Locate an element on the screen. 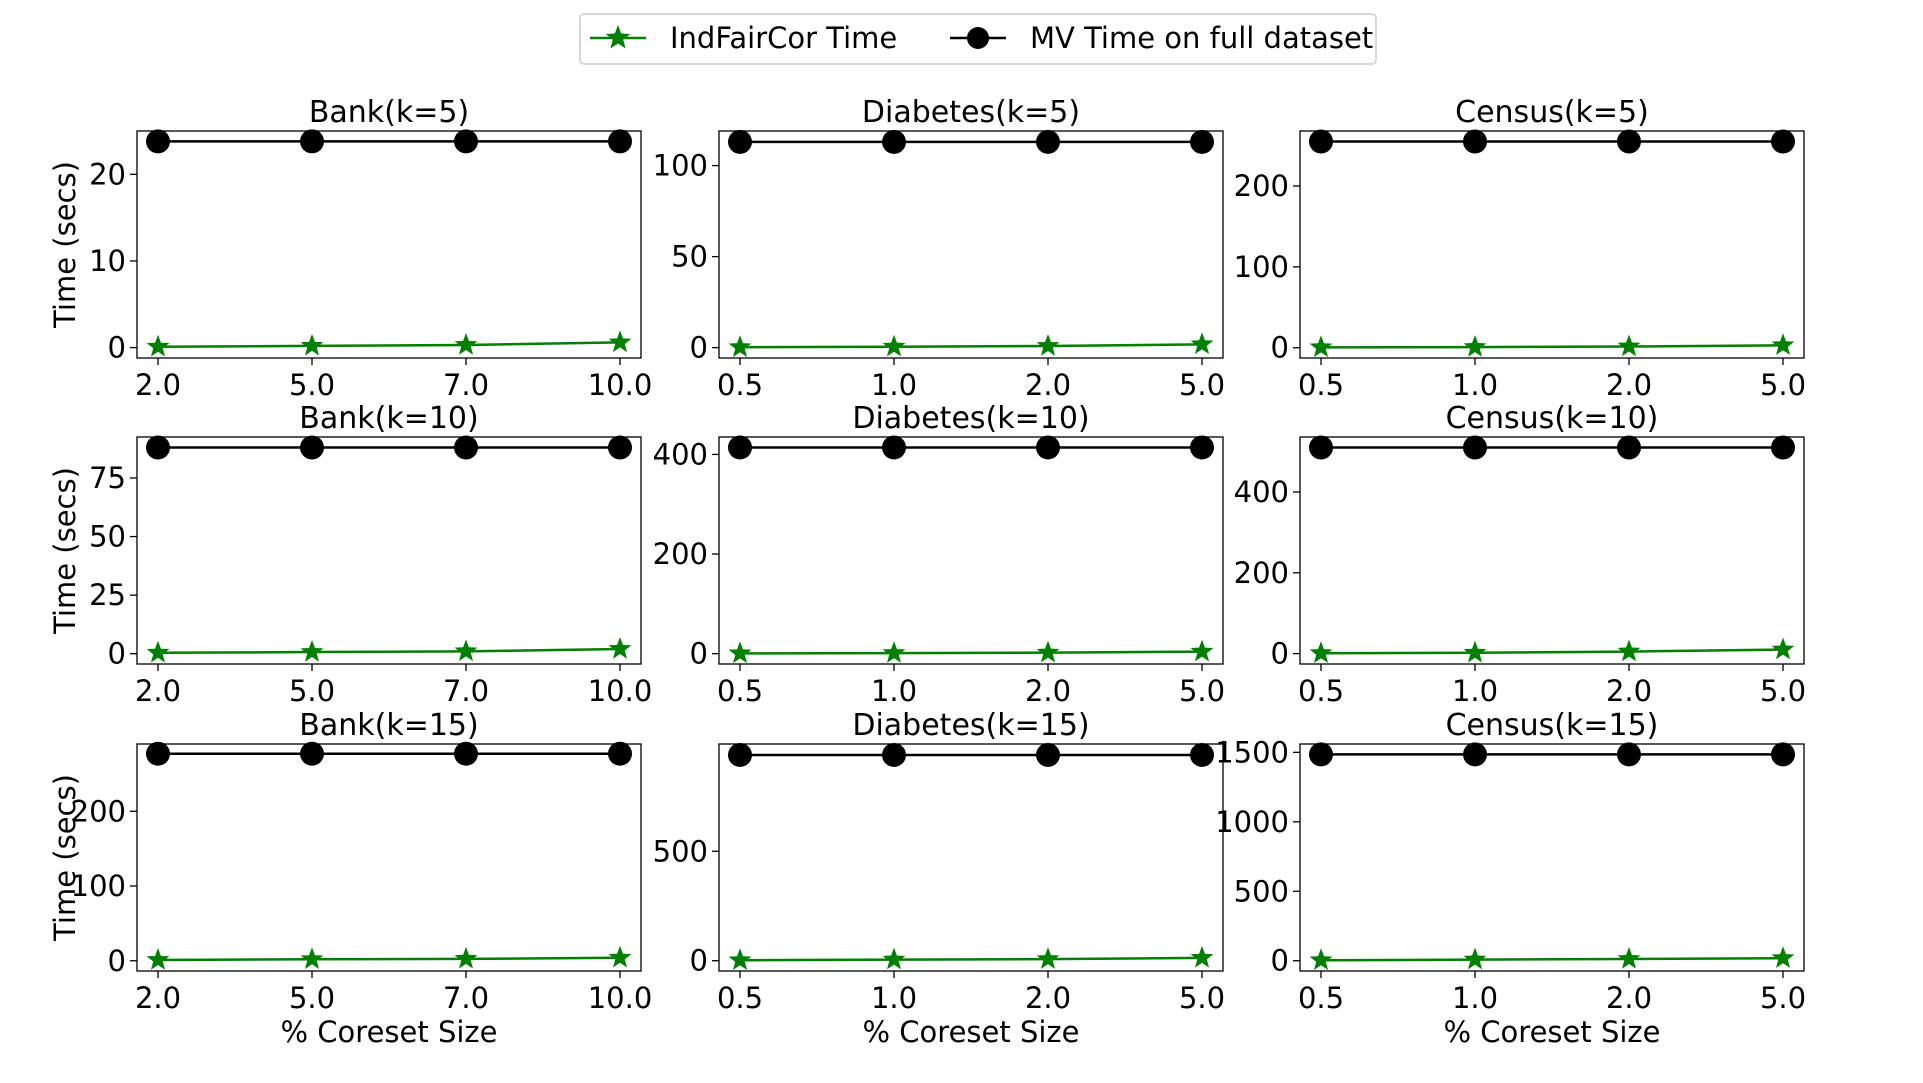  y-tick-label: 50 is located at coordinates (107, 537).